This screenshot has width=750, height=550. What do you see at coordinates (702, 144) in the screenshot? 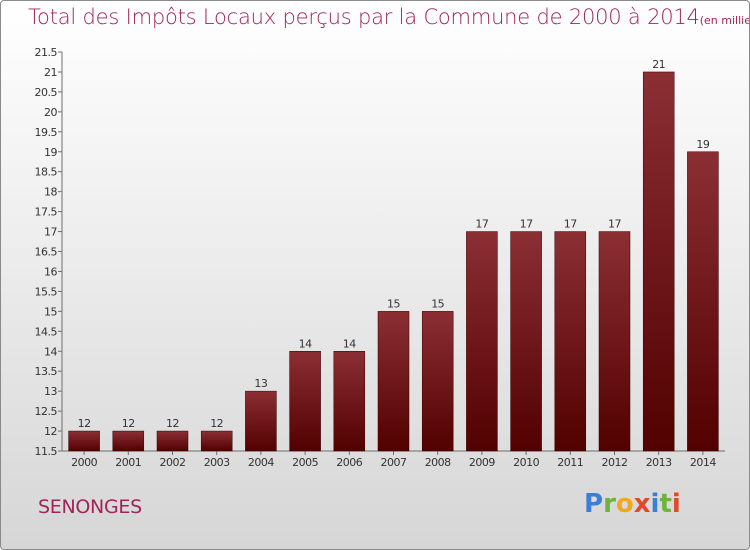
I see `bar-value-label: 19` at bounding box center [702, 144].